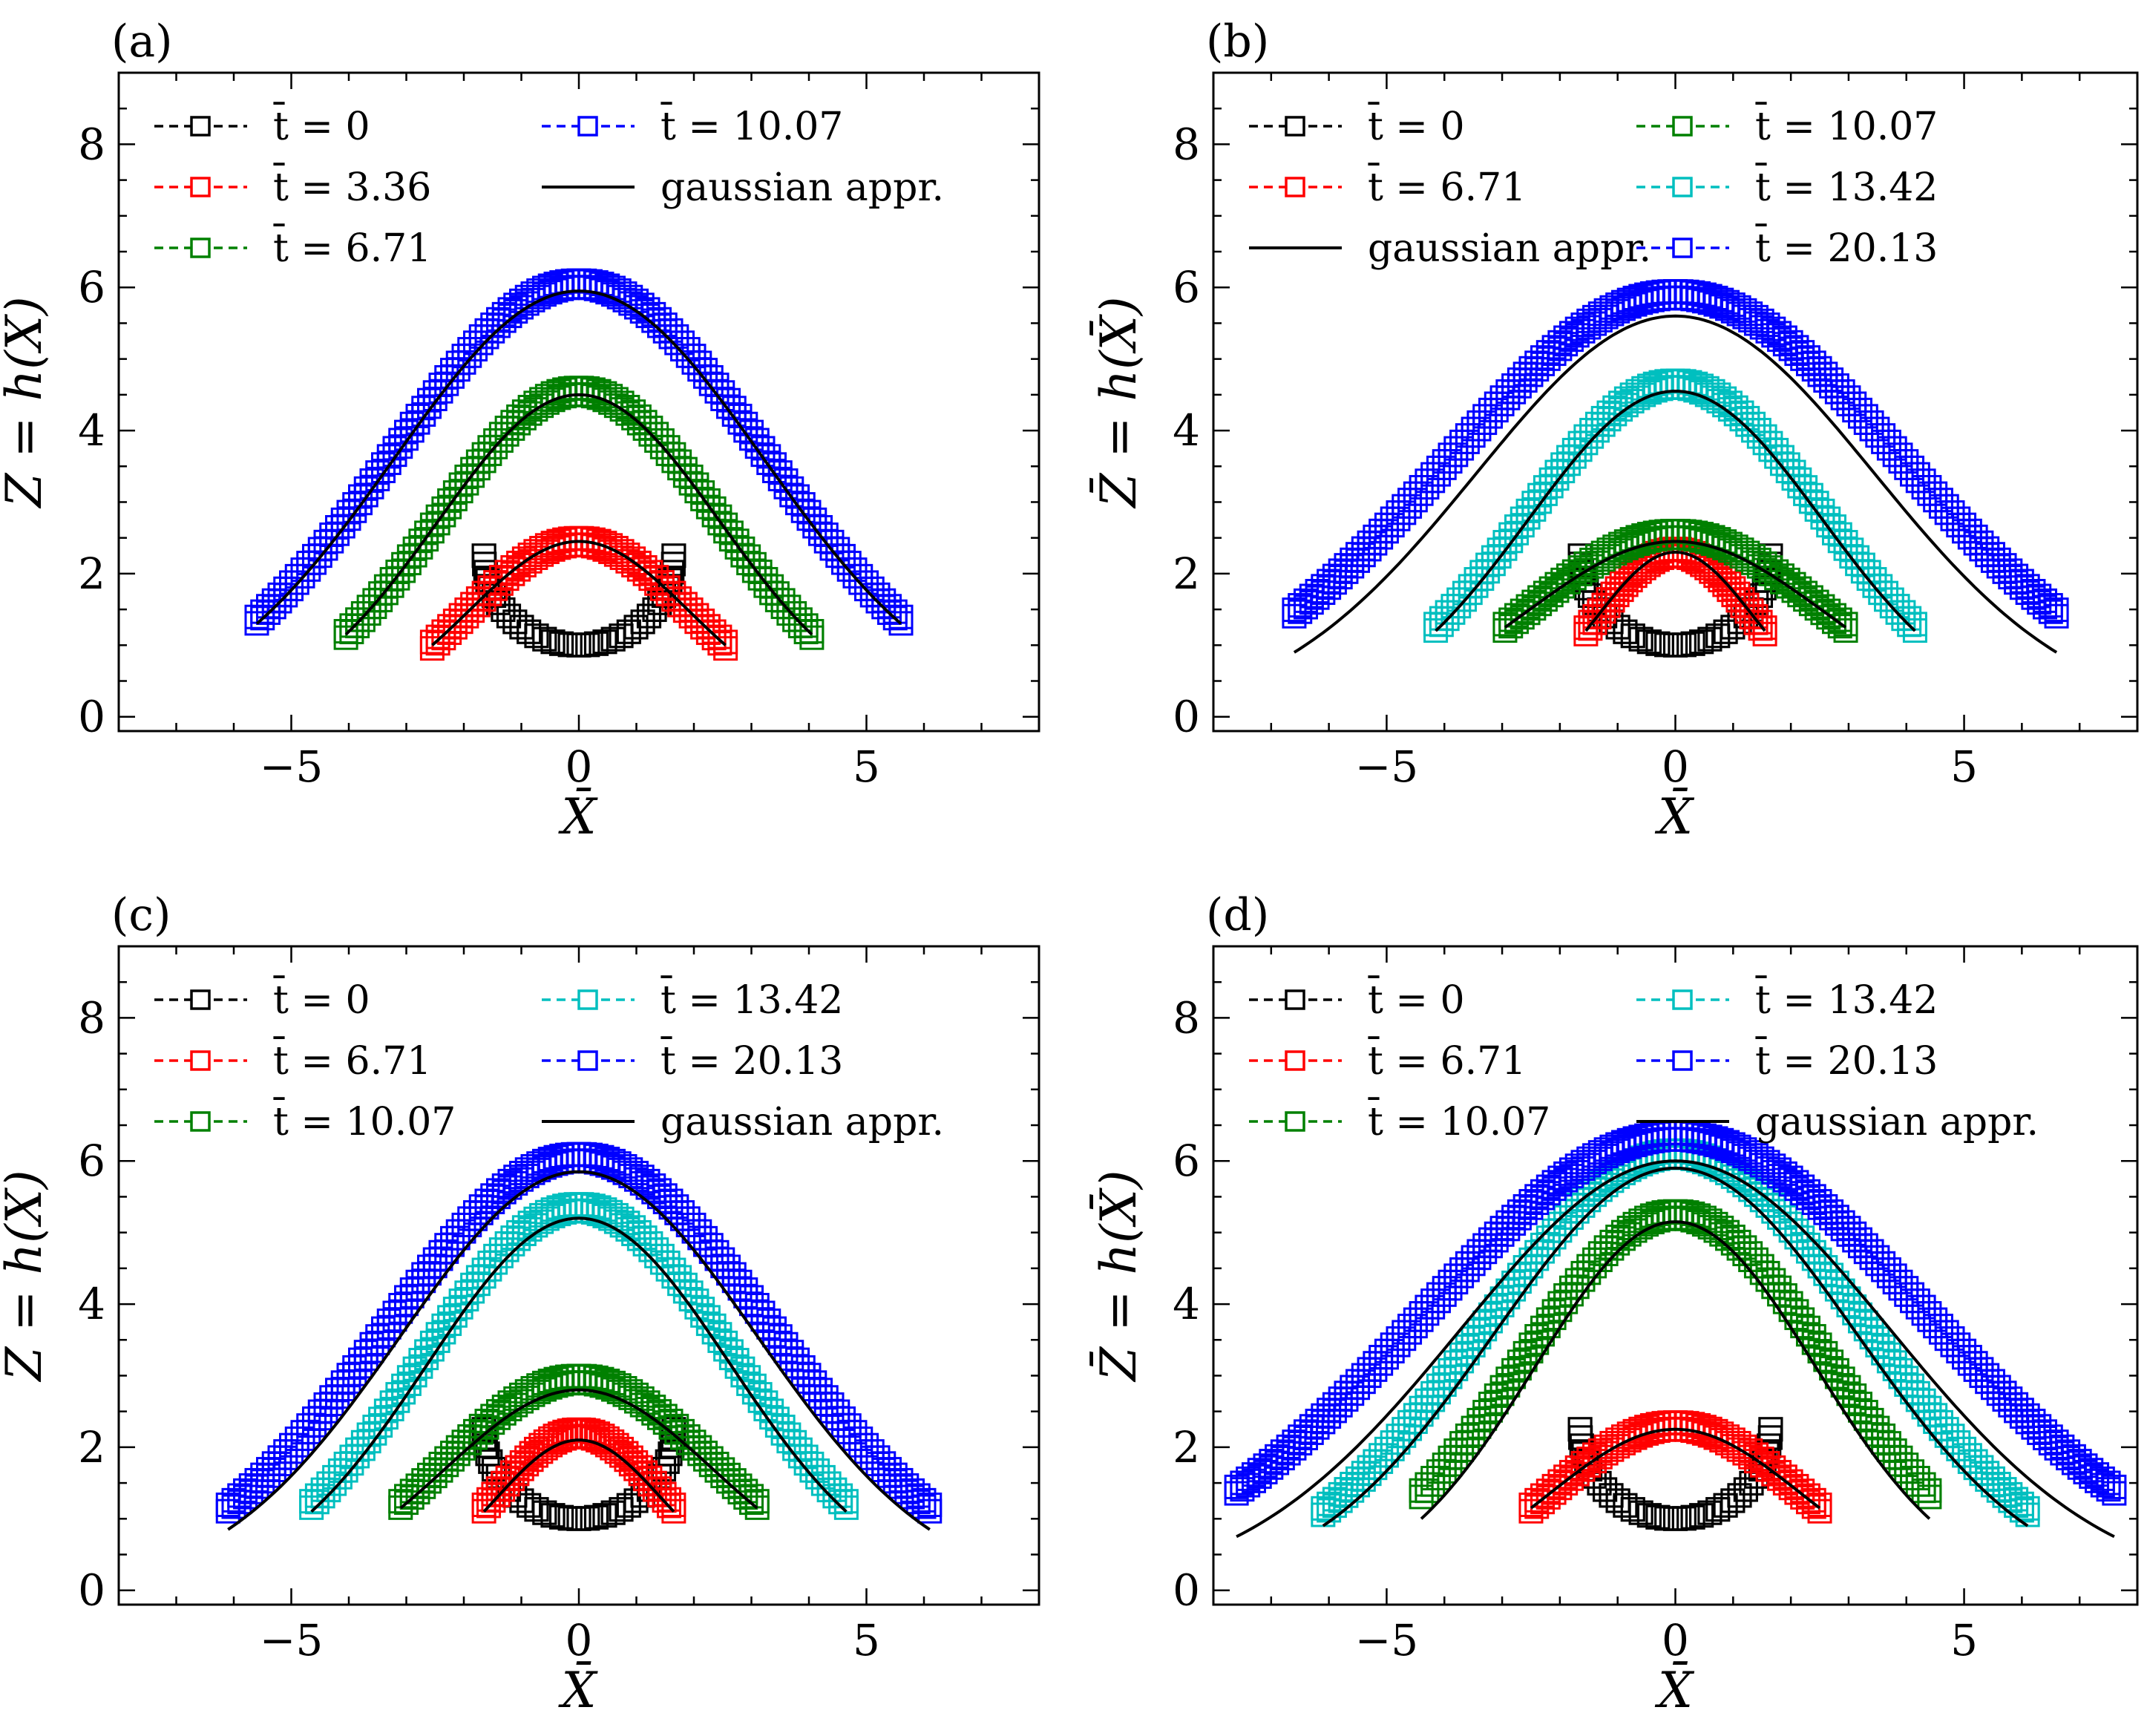  Describe the element at coordinates (262, 999) in the screenshot. I see `legend-entry: t̄ = 0` at that location.